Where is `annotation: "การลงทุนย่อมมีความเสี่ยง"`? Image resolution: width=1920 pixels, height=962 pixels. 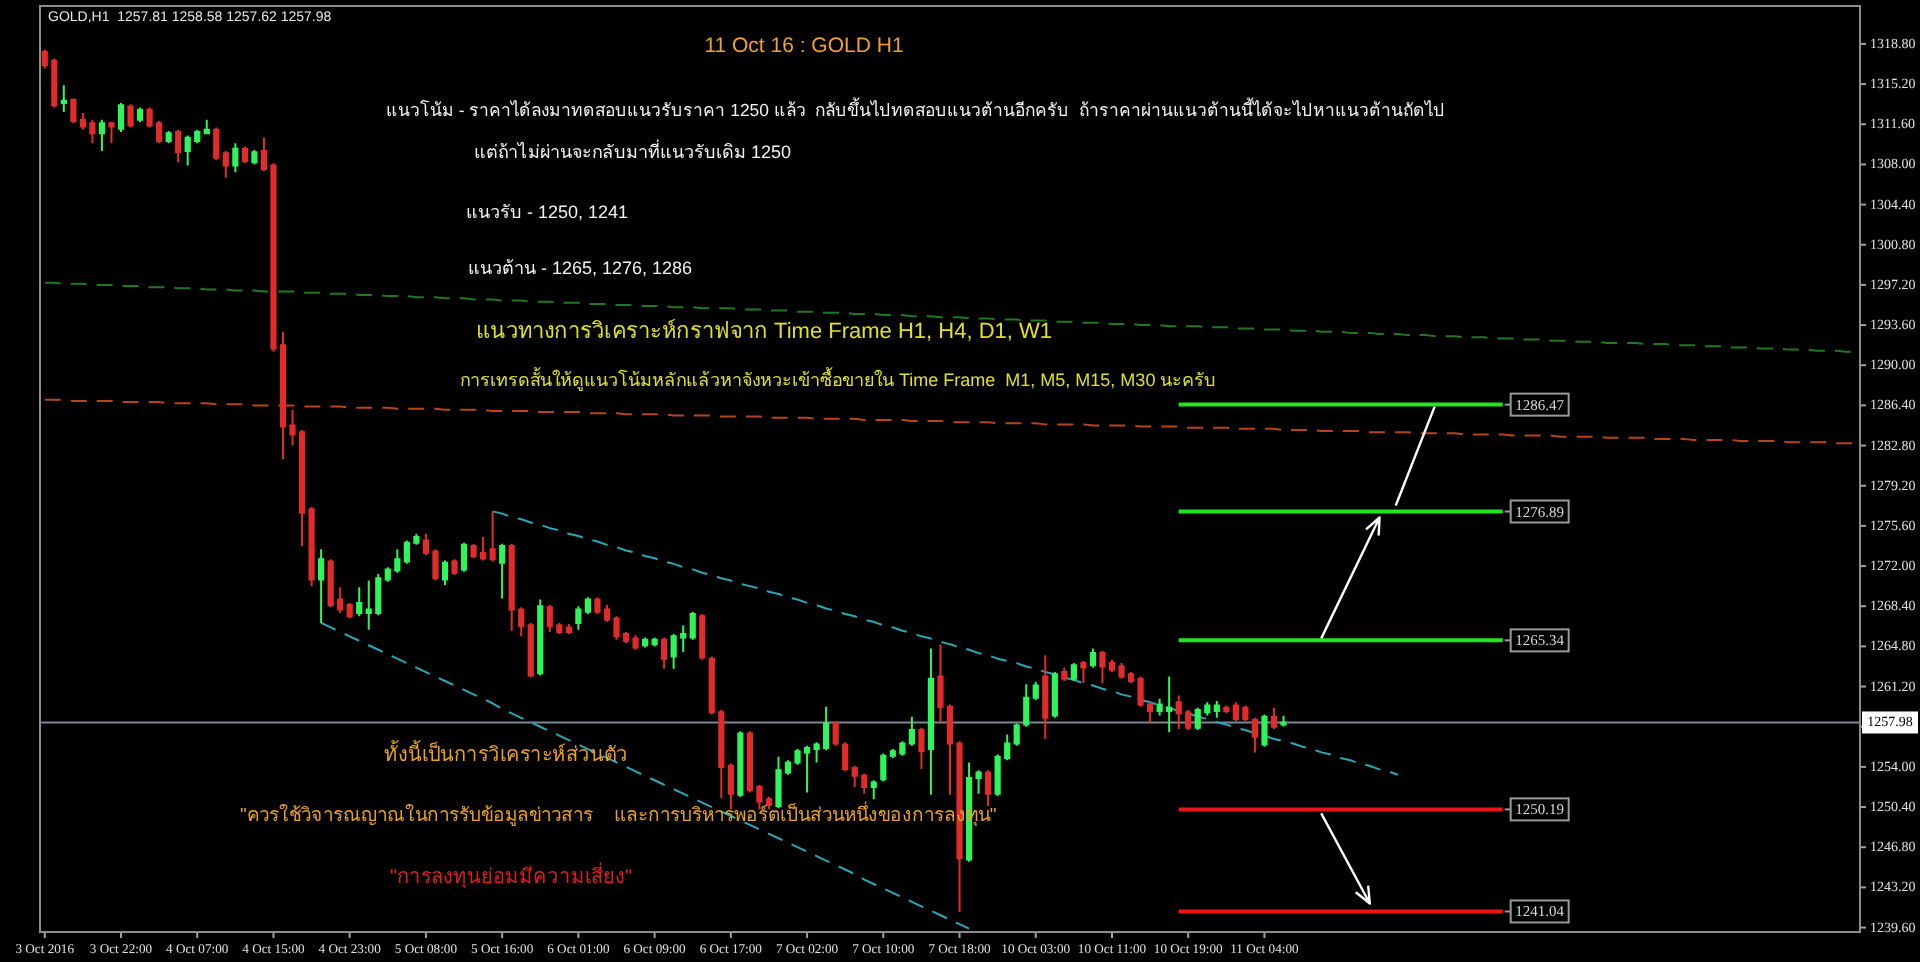 annotation: "การลงทุนย่อมมีความเสี่ยง" is located at coordinates (511, 878).